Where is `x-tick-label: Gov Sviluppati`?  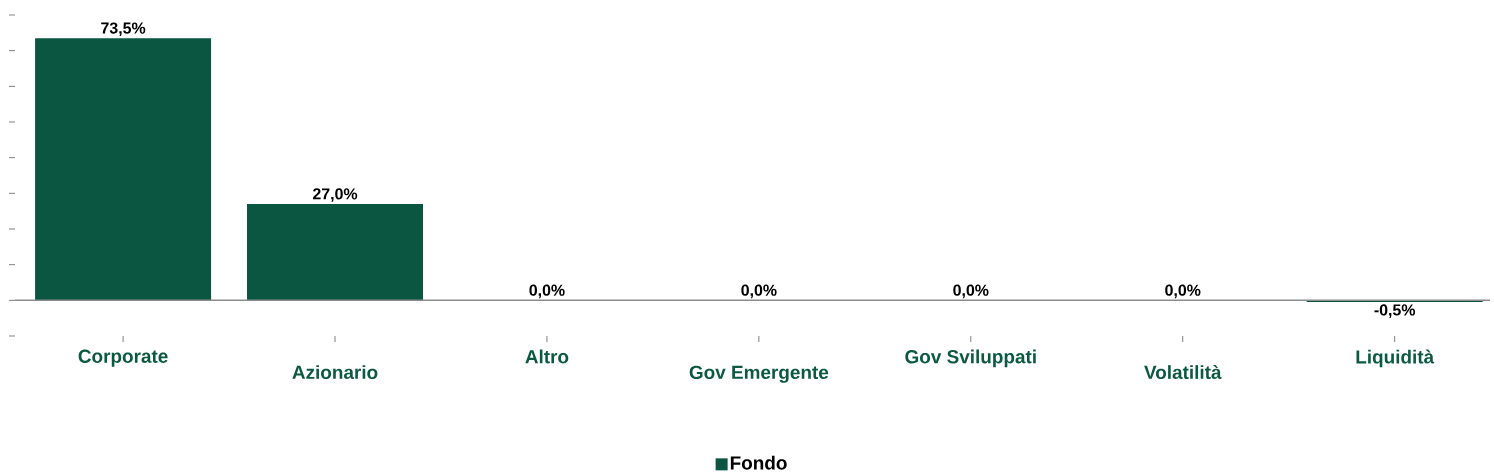 x-tick-label: Gov Sviluppati is located at coordinates (970, 358).